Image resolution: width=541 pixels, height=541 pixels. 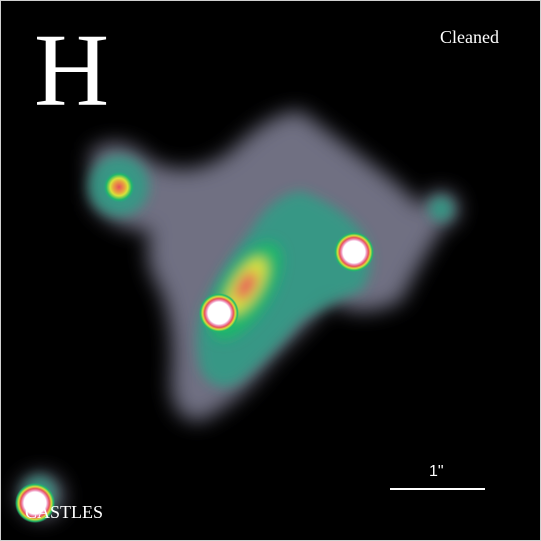 I want to click on credit-label: CASTLES, so click(x=64, y=512).